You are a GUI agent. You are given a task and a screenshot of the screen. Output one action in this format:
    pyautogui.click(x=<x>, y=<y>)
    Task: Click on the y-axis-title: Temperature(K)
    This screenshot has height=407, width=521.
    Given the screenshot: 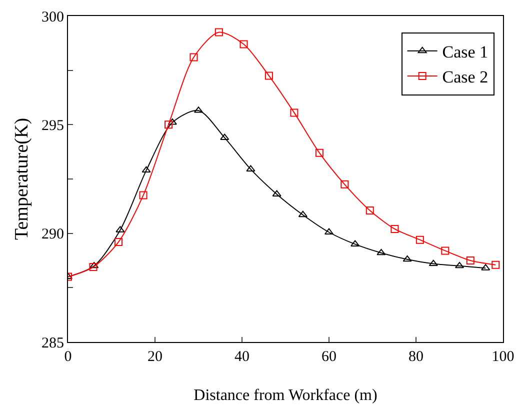 What is the action you would take?
    pyautogui.click(x=21, y=179)
    